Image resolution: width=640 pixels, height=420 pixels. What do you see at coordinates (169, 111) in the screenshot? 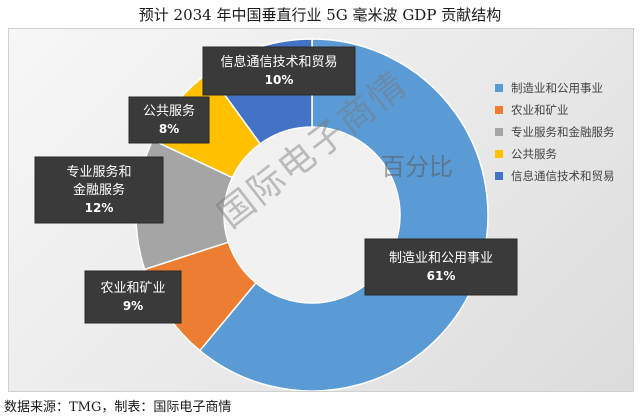
I see `data-label-category: 公共服务` at bounding box center [169, 111].